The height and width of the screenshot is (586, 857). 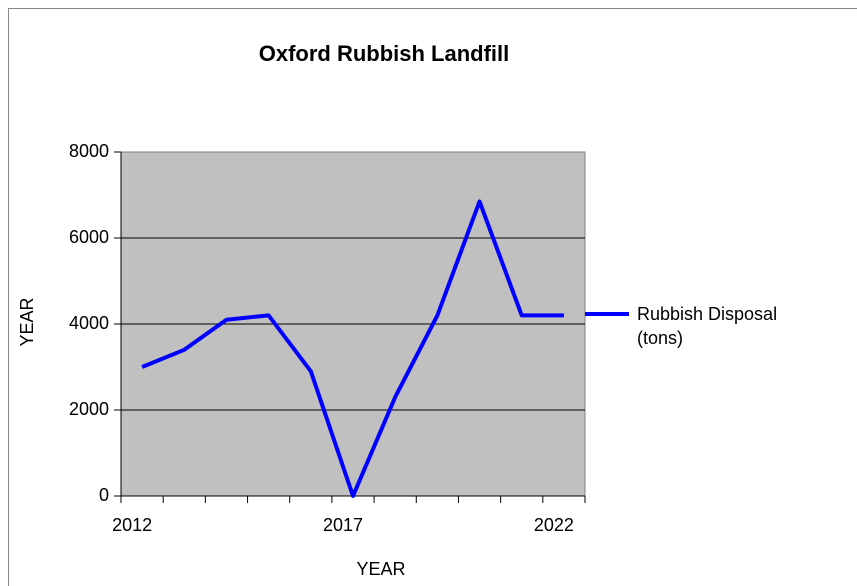 I want to click on y-axis-title: YEAR, so click(x=27, y=321).